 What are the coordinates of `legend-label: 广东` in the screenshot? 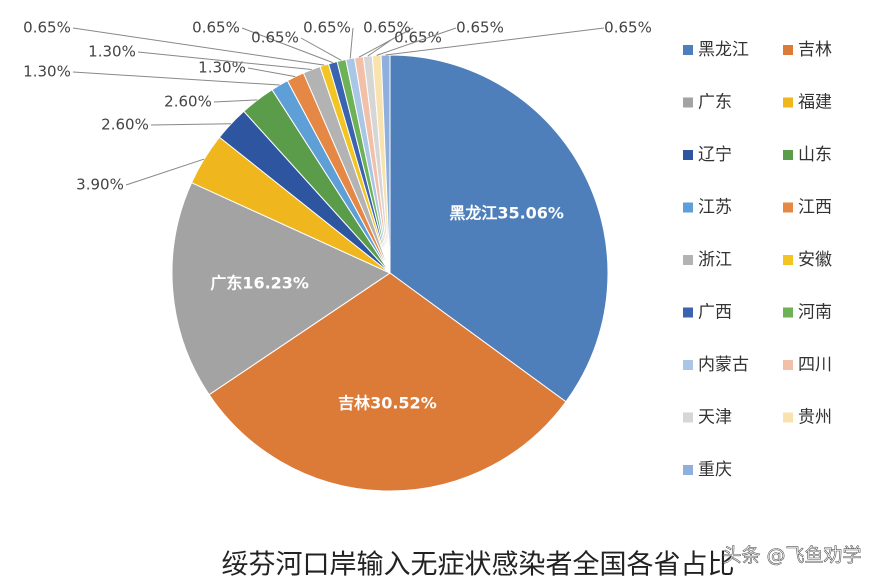 It's located at (715, 103).